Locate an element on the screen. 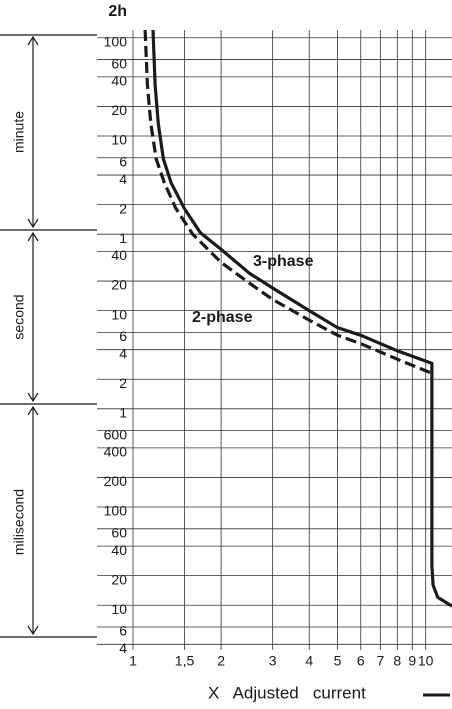 The height and width of the screenshot is (709, 452). x-tick-label: 5 is located at coordinates (338, 661).